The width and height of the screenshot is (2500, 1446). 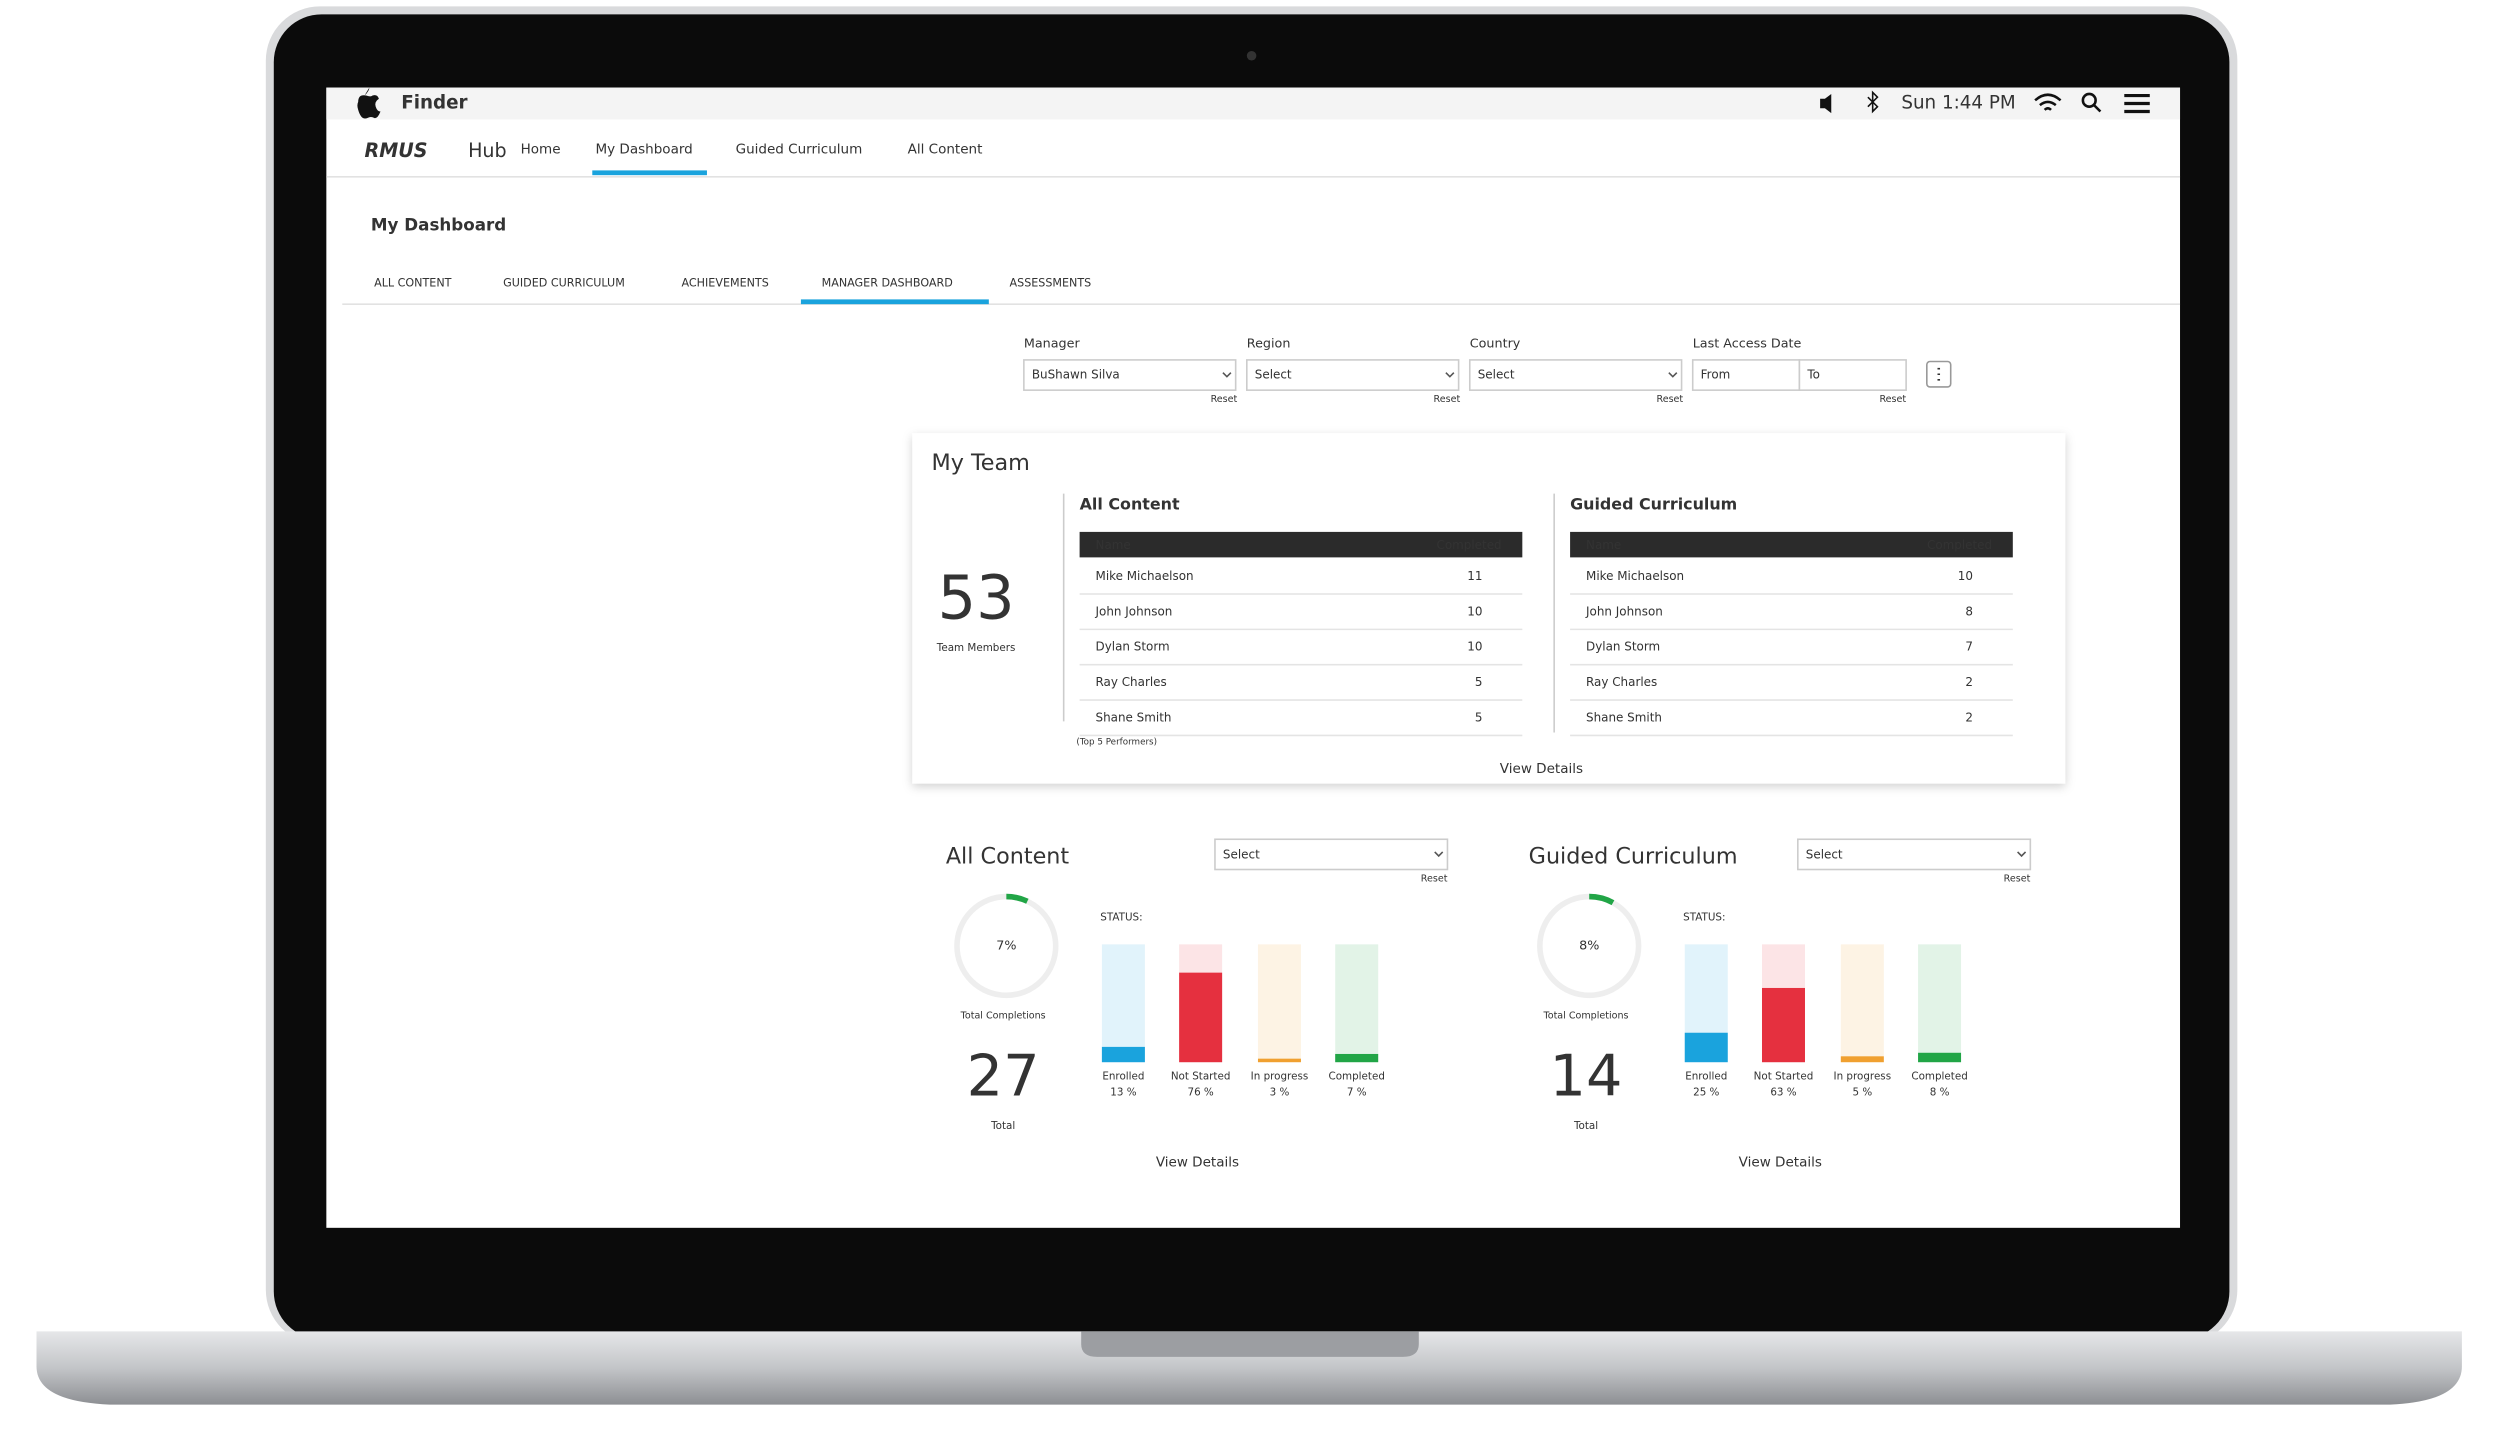 I want to click on table-header, so click(x=1301, y=544).